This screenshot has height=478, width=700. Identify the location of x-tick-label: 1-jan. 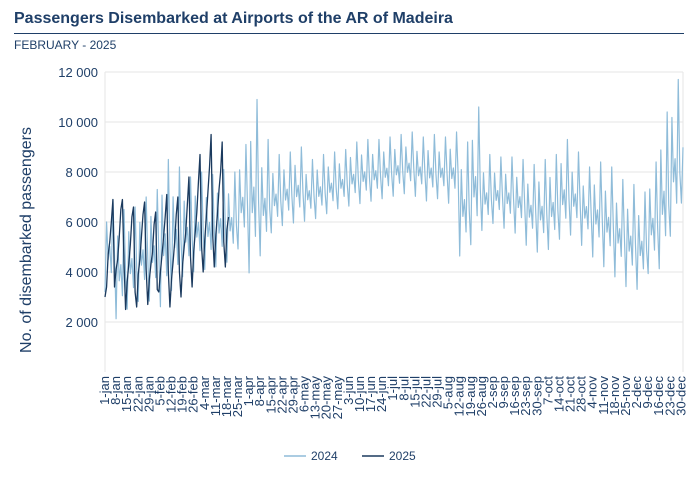
(104, 390).